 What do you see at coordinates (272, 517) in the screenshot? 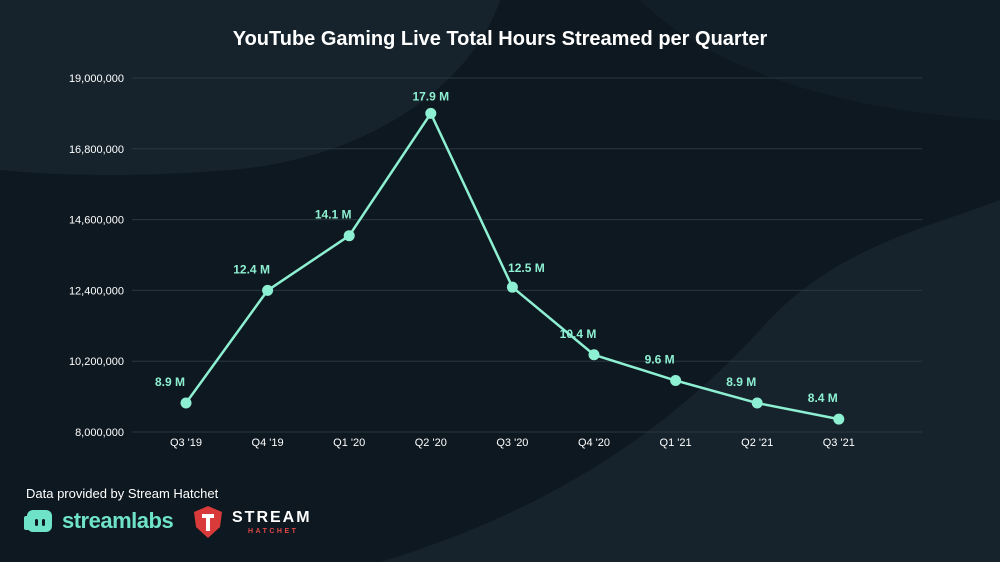
I see `hatchet-wordmark-main: STREAM` at bounding box center [272, 517].